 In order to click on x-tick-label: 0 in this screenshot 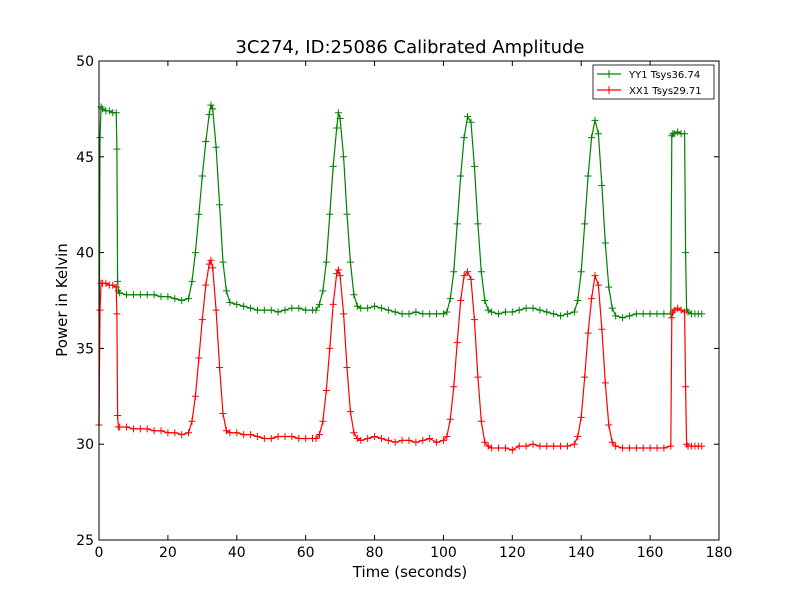, I will do `click(99, 553)`.